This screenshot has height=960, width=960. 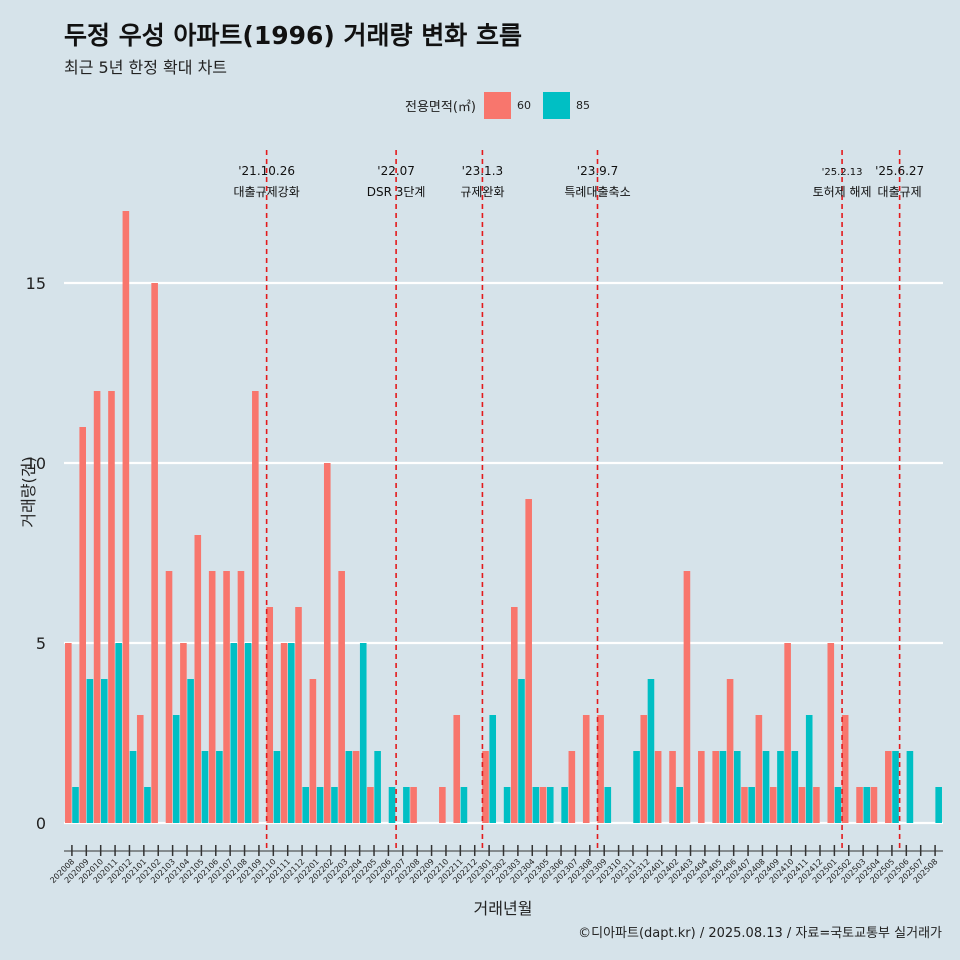 What do you see at coordinates (842, 192) in the screenshot?
I see `event-label-4: 토허제 해제` at bounding box center [842, 192].